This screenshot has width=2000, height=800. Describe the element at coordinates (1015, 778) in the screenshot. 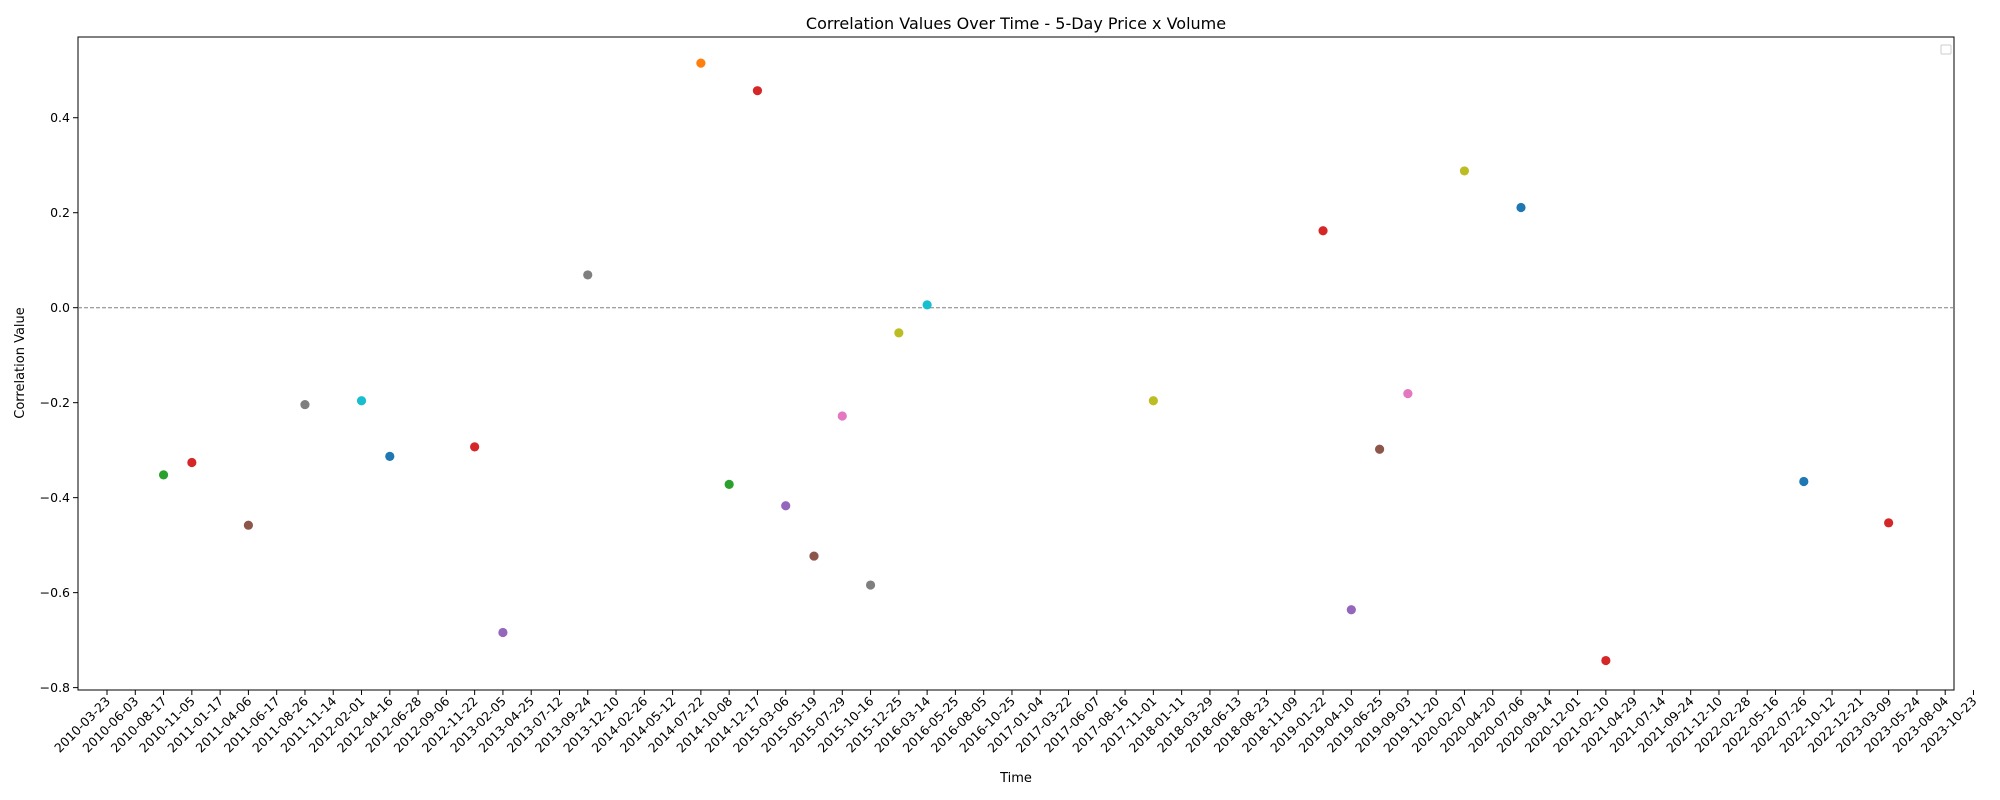

I see `x-axis-label: Time` at that location.